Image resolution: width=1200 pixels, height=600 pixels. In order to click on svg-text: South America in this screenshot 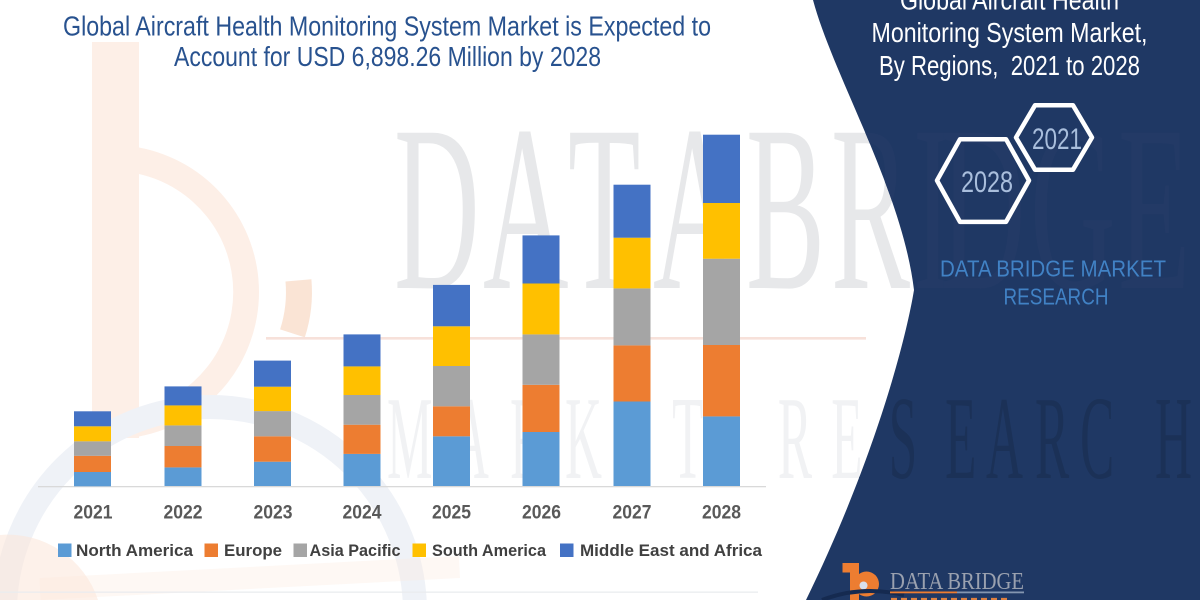, I will do `click(489, 550)`.